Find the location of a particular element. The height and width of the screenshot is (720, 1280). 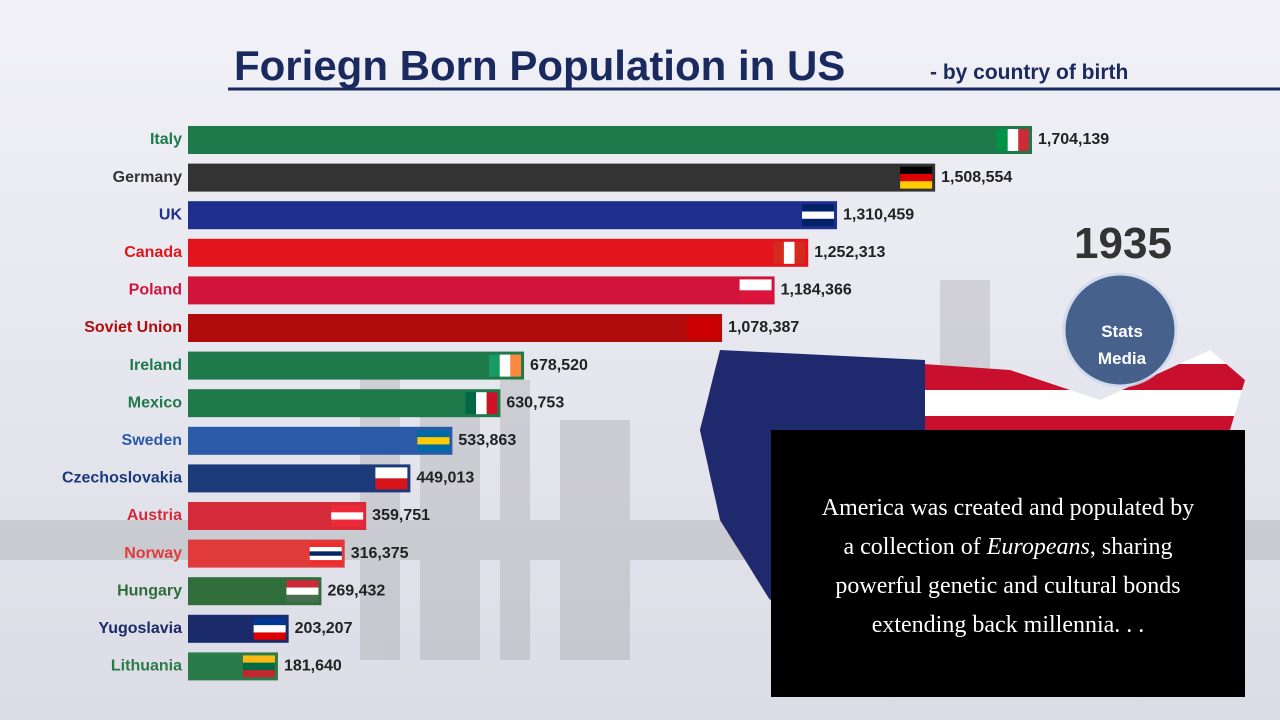

caption-line: extending back millennia. . . is located at coordinates (1008, 625).